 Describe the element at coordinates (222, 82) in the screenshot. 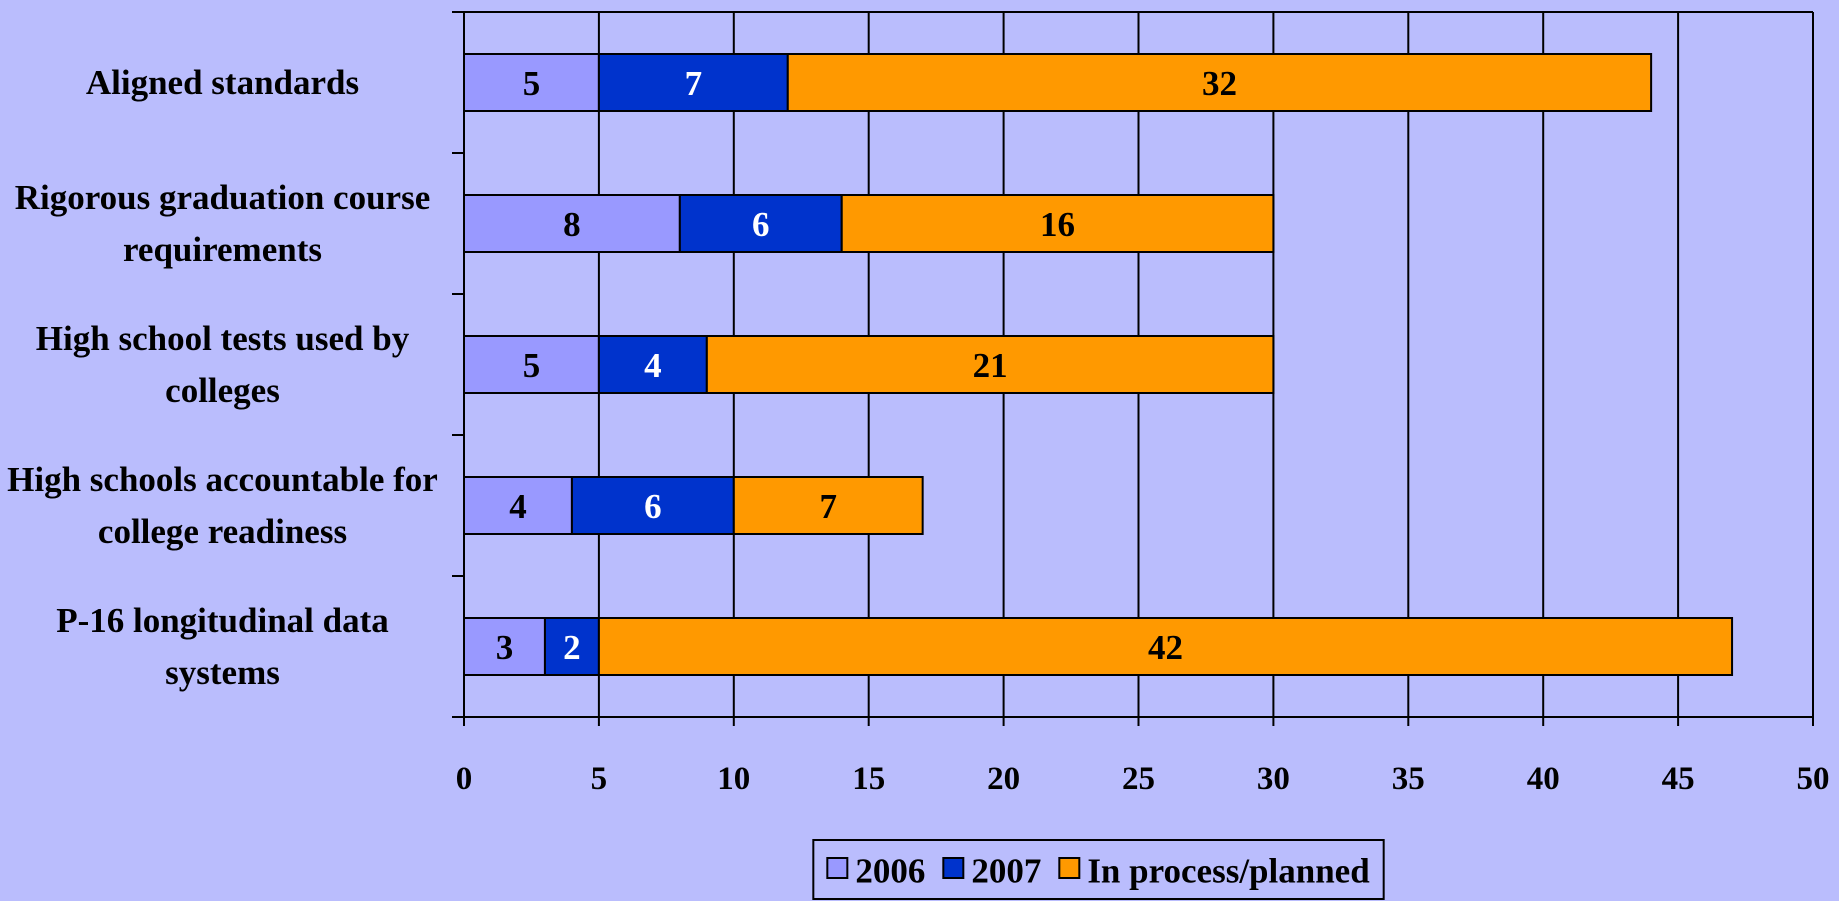

I see `y-tick-label: Aligned standards` at that location.